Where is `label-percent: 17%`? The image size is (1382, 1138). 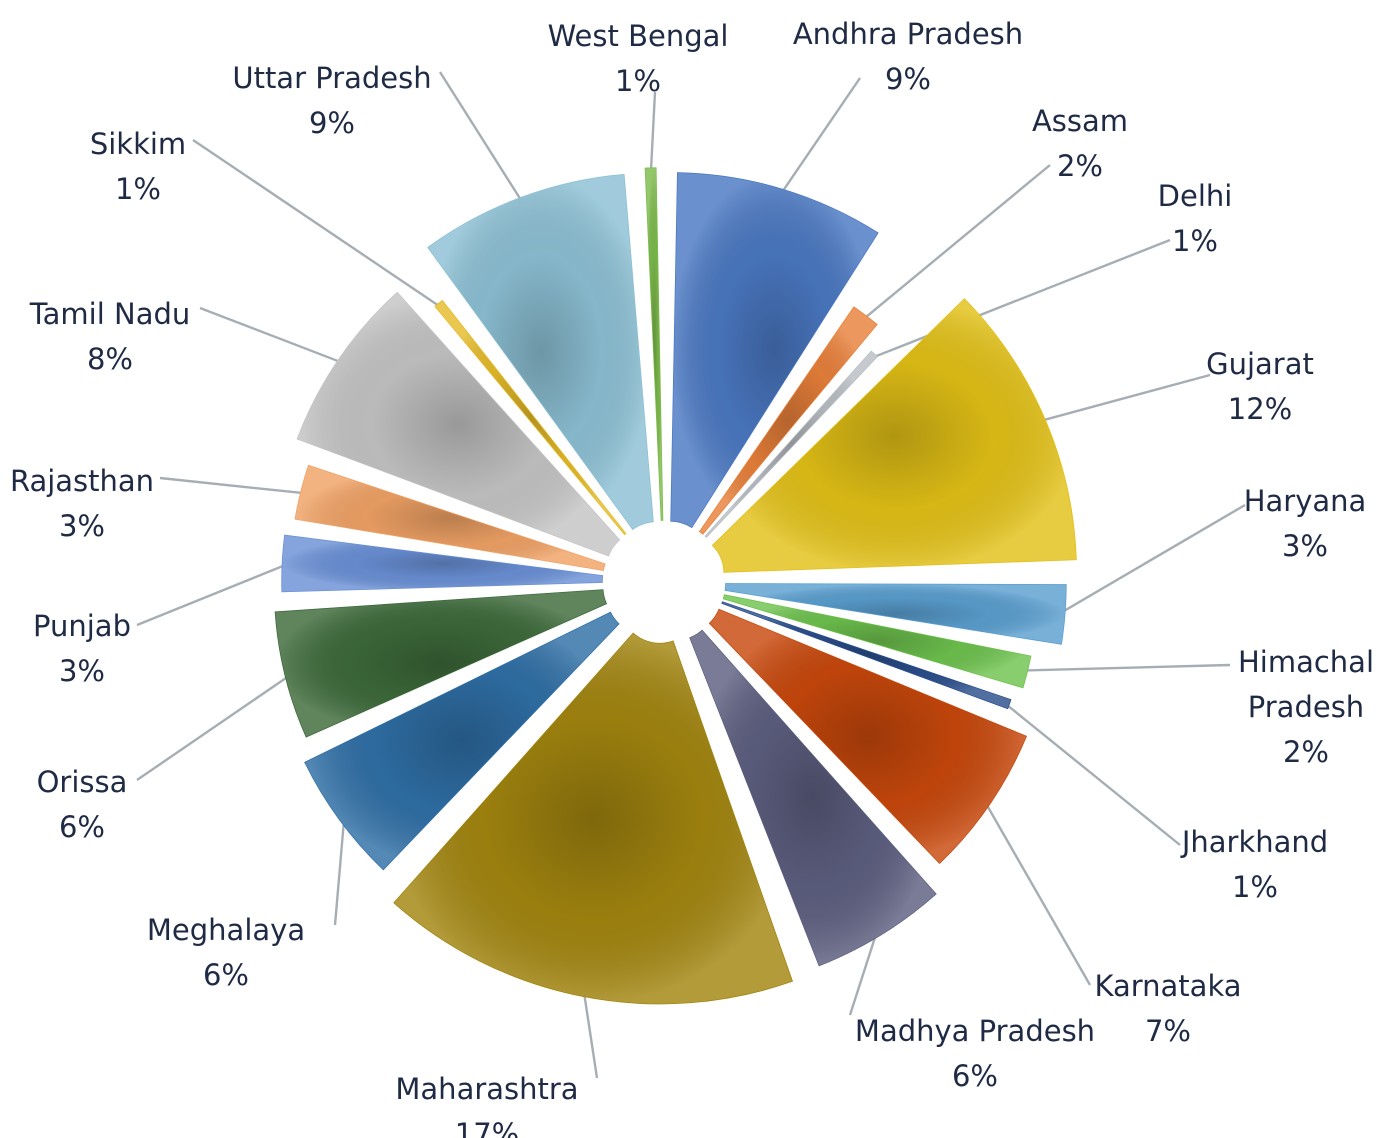
label-percent: 17% is located at coordinates (487, 1127).